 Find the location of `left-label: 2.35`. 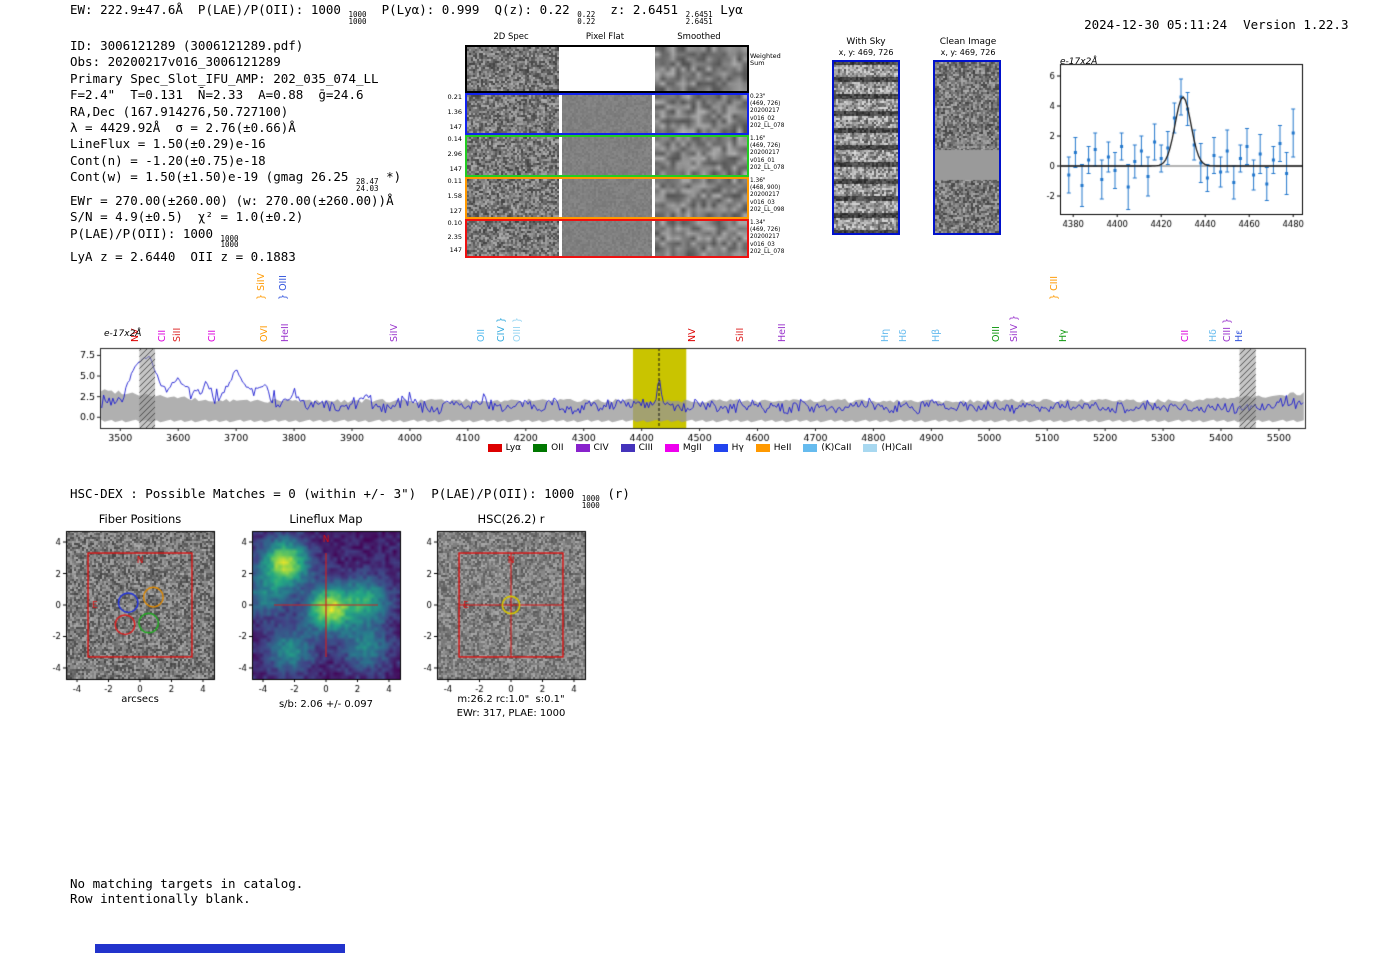

left-label: 2.35 is located at coordinates (454, 236).